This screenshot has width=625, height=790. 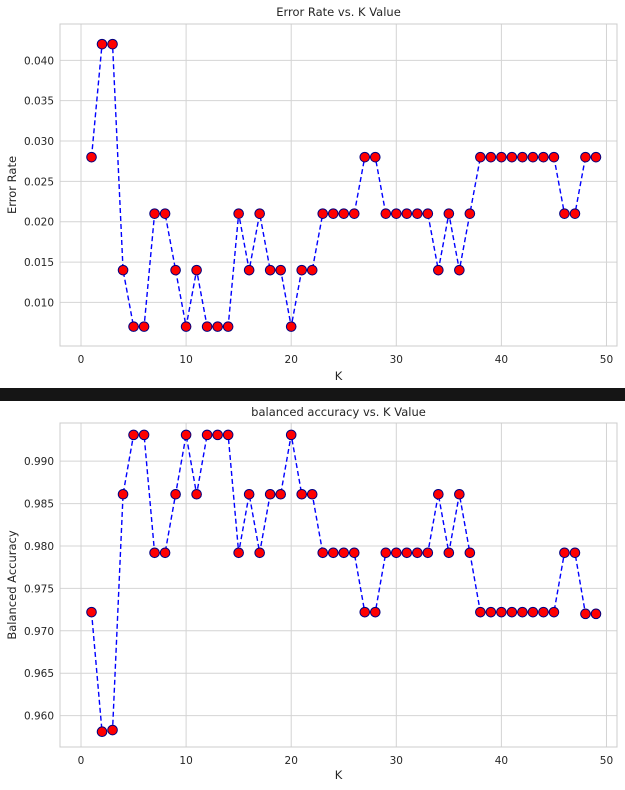 I want to click on y-tick-label: 0.980, so click(x=39, y=547).